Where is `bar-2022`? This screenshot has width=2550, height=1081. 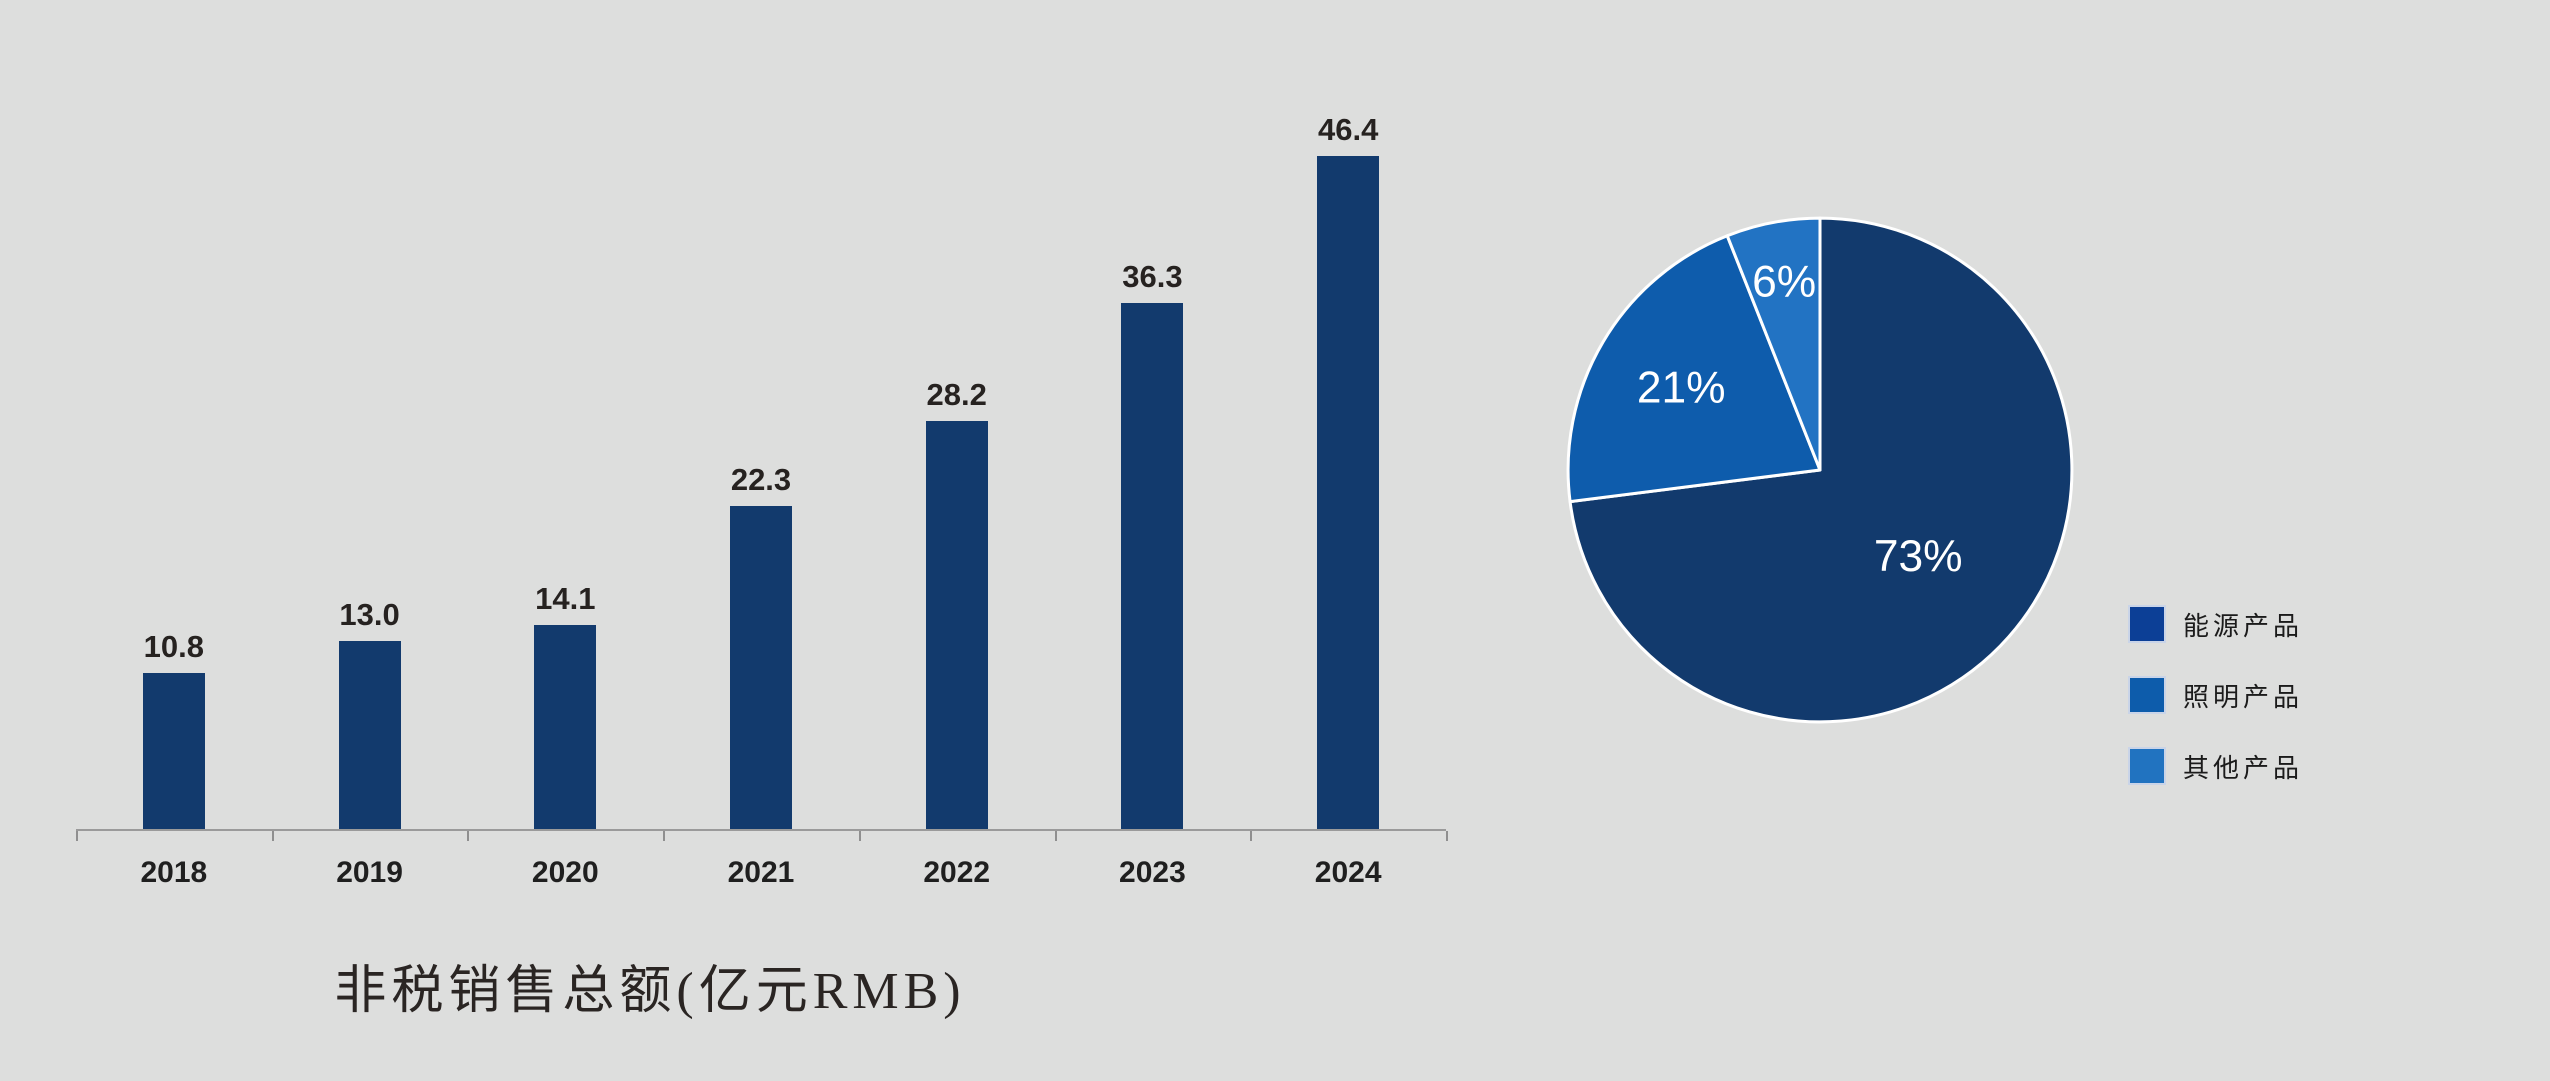 bar-2022 is located at coordinates (956, 625).